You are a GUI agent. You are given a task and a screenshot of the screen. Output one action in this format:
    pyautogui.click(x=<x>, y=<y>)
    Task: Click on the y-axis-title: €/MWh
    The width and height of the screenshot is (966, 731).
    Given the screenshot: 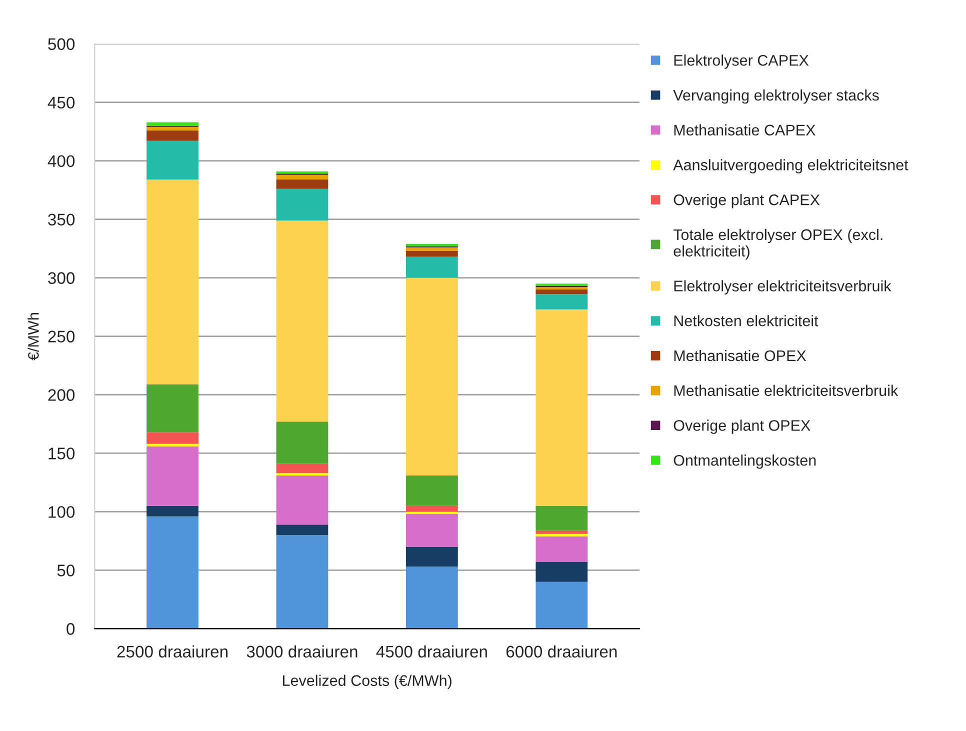 What is the action you would take?
    pyautogui.click(x=33, y=336)
    